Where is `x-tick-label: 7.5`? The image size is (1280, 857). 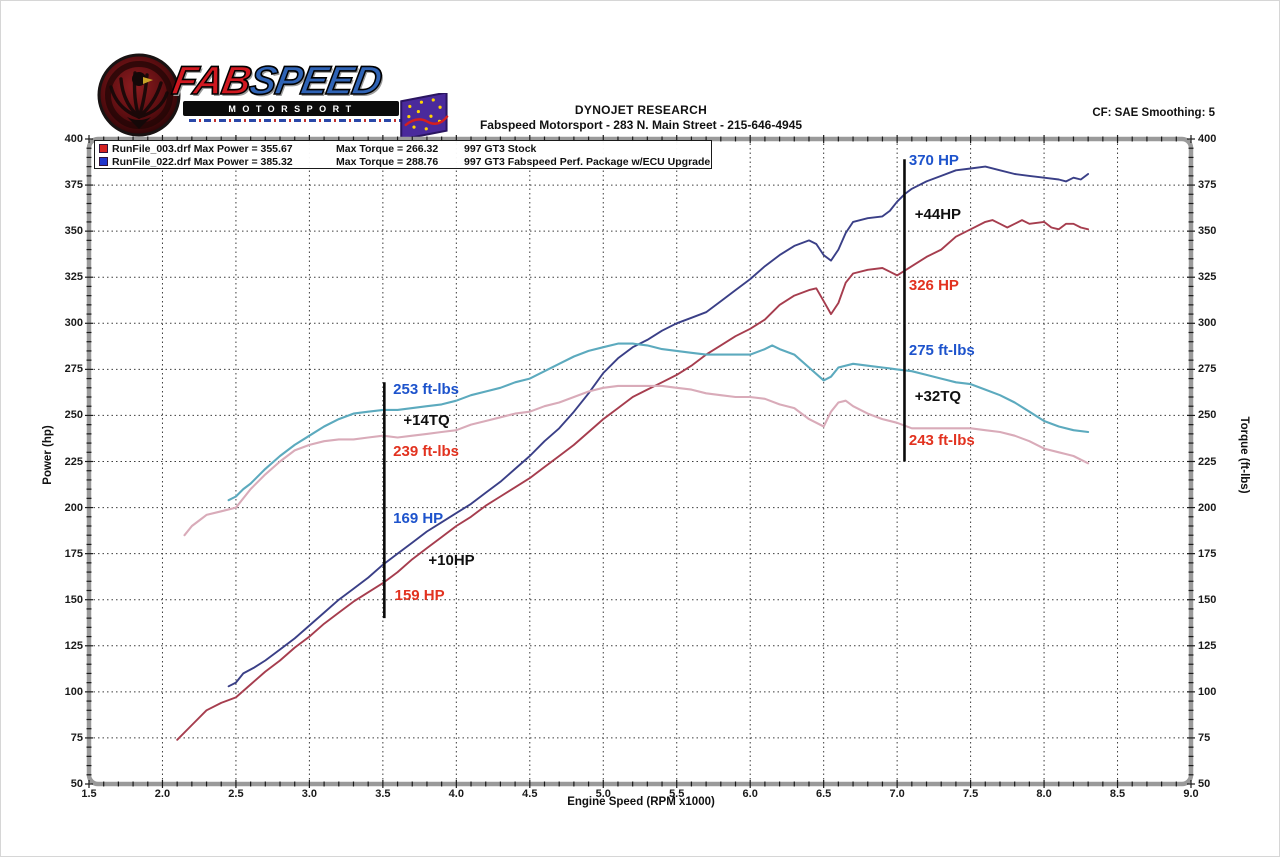
x-tick-label: 7.5 is located at coordinates (970, 794).